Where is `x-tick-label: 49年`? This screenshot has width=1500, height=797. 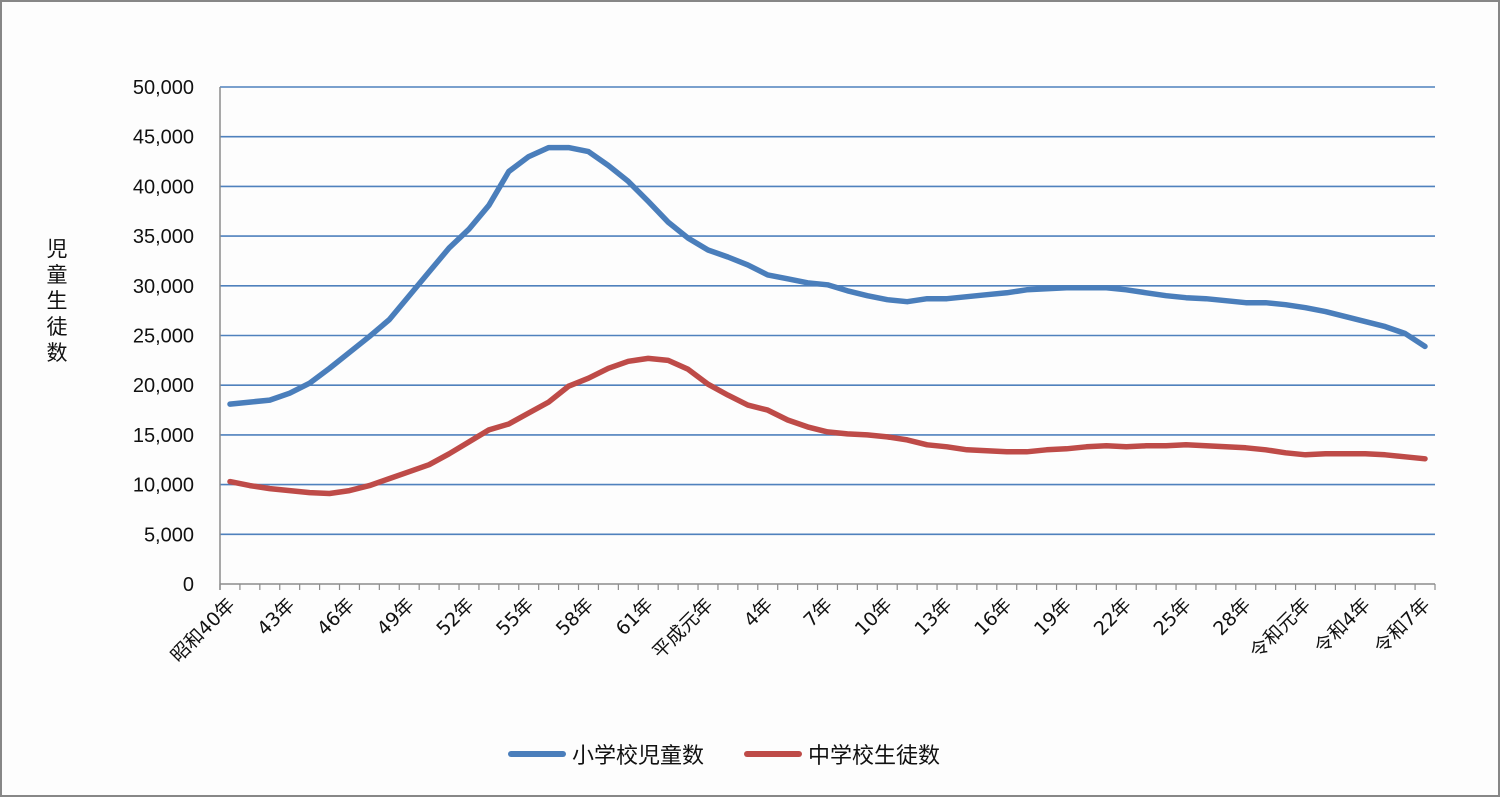
x-tick-label: 49年 is located at coordinates (396, 617).